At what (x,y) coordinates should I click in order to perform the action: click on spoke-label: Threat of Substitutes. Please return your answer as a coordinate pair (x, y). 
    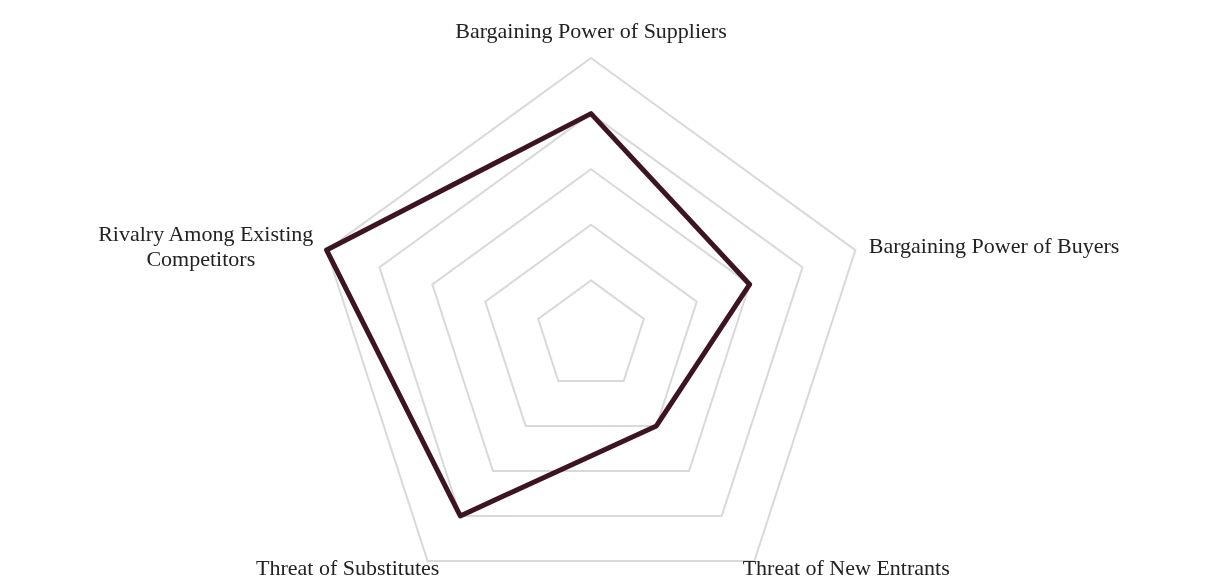
    Looking at the image, I should click on (348, 567).